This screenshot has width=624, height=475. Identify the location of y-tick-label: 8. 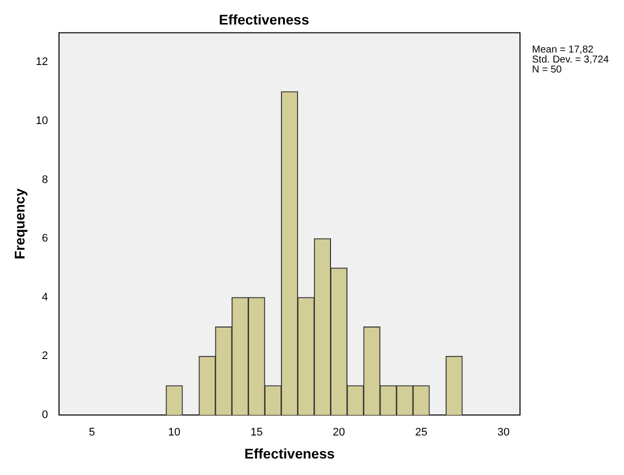
(45, 180).